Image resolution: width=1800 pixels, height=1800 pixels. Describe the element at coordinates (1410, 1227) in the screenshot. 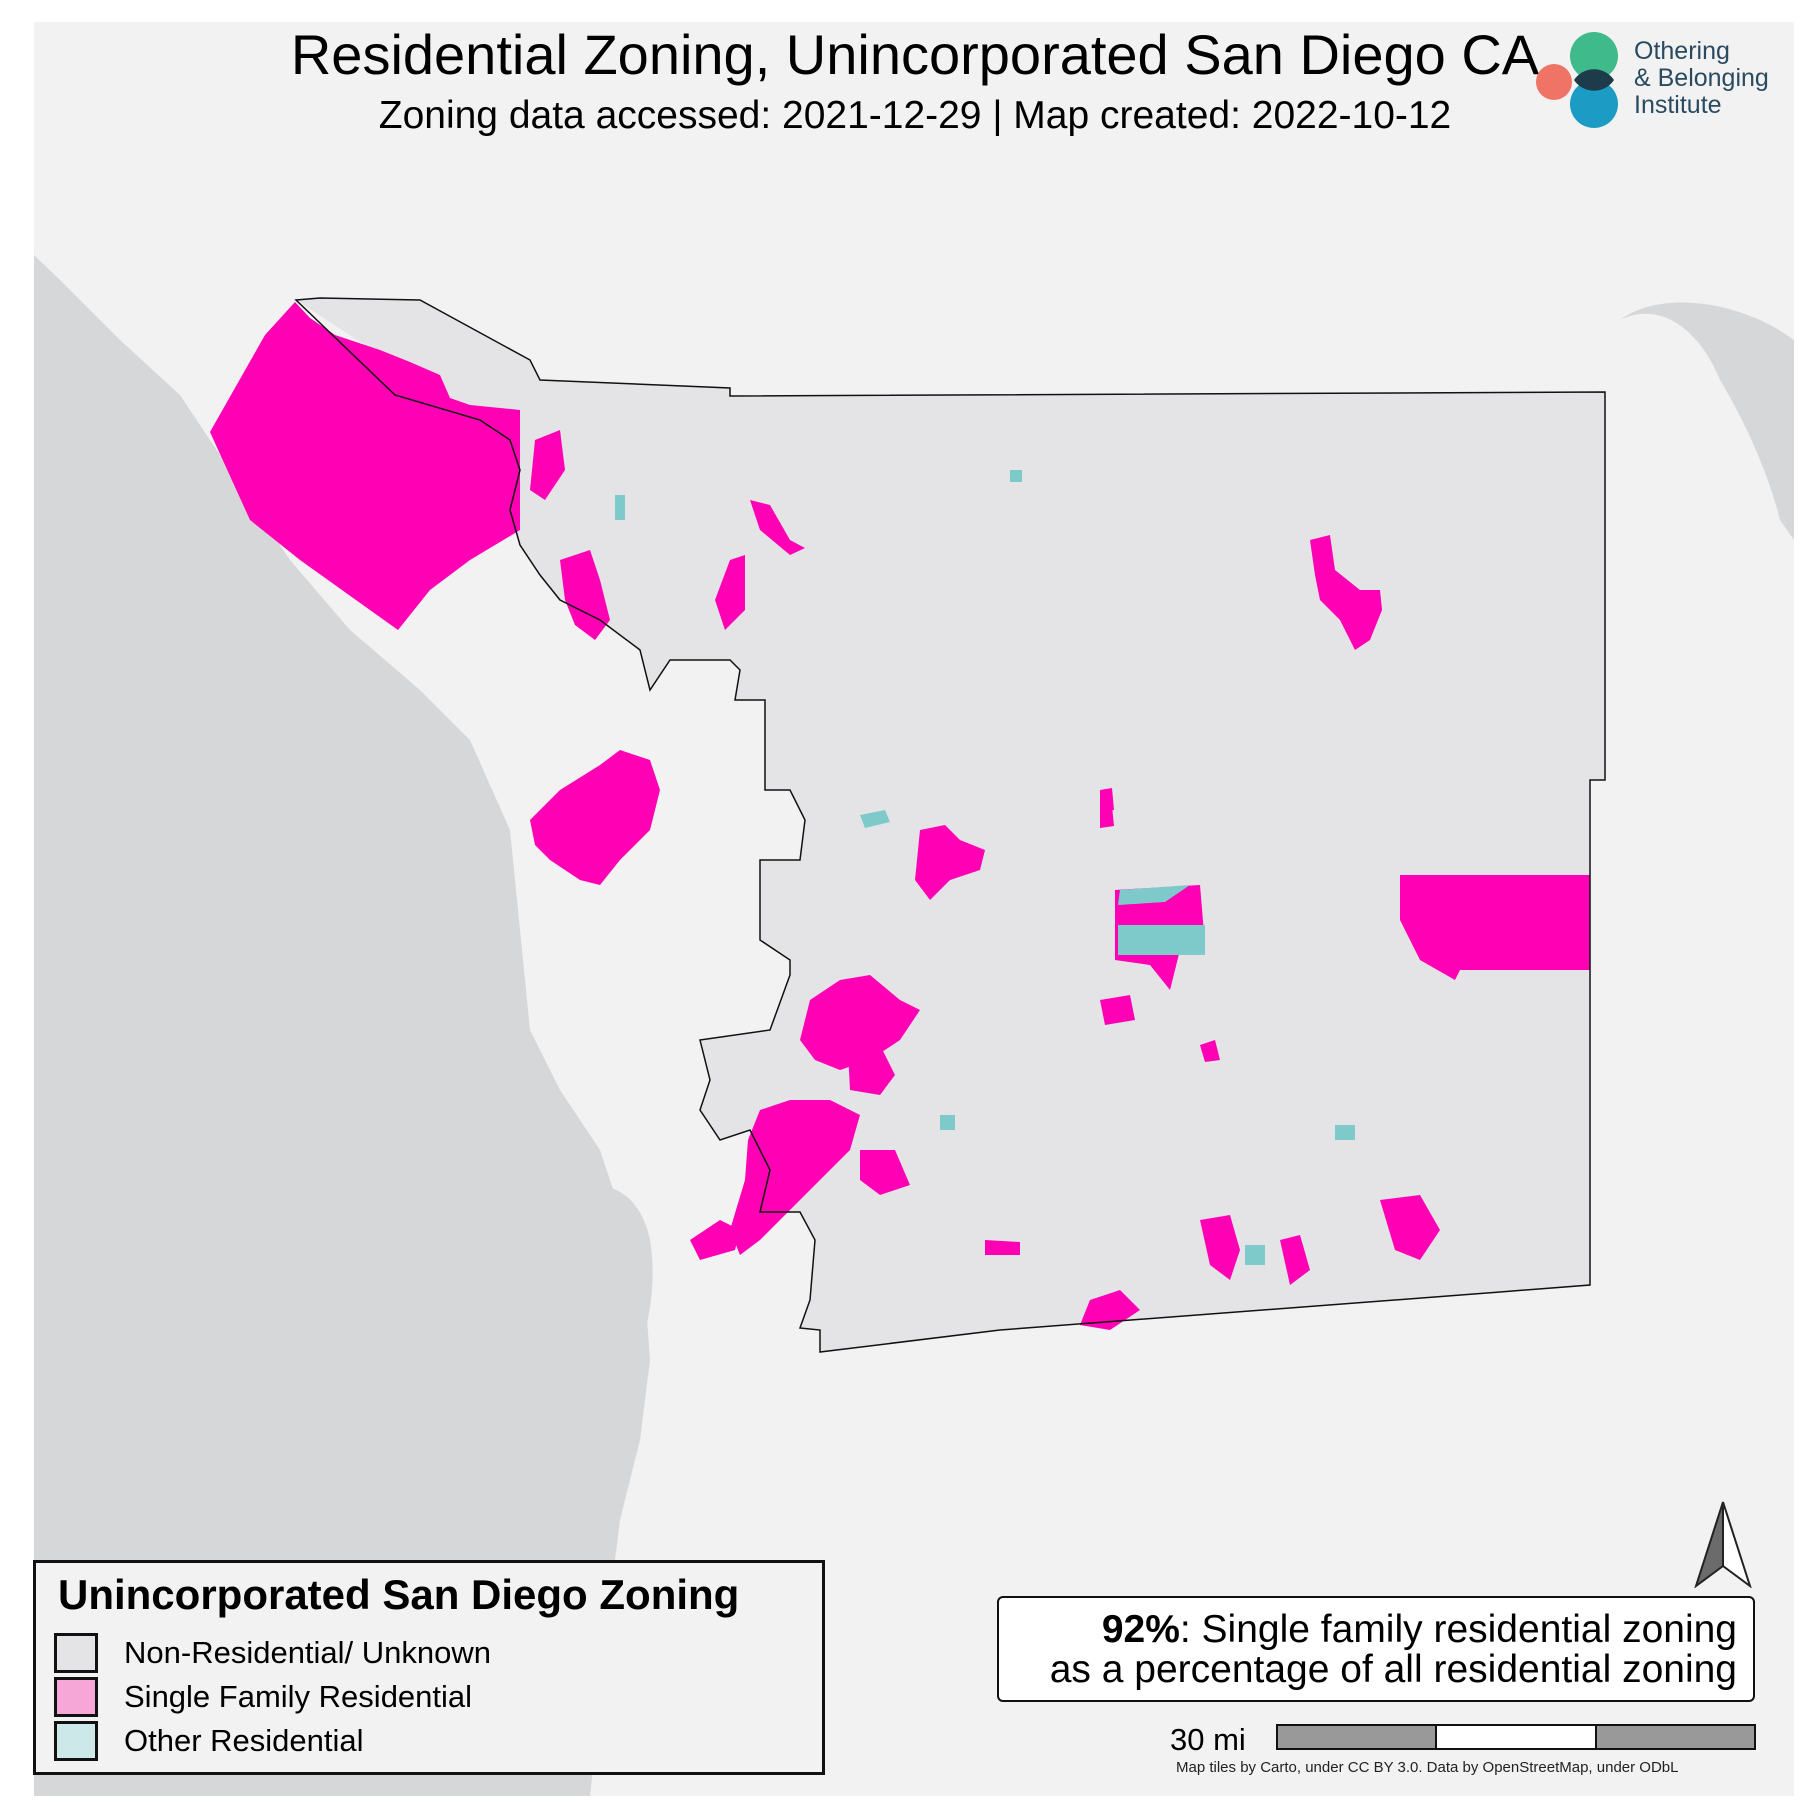

I see `zone-sf-campo` at that location.